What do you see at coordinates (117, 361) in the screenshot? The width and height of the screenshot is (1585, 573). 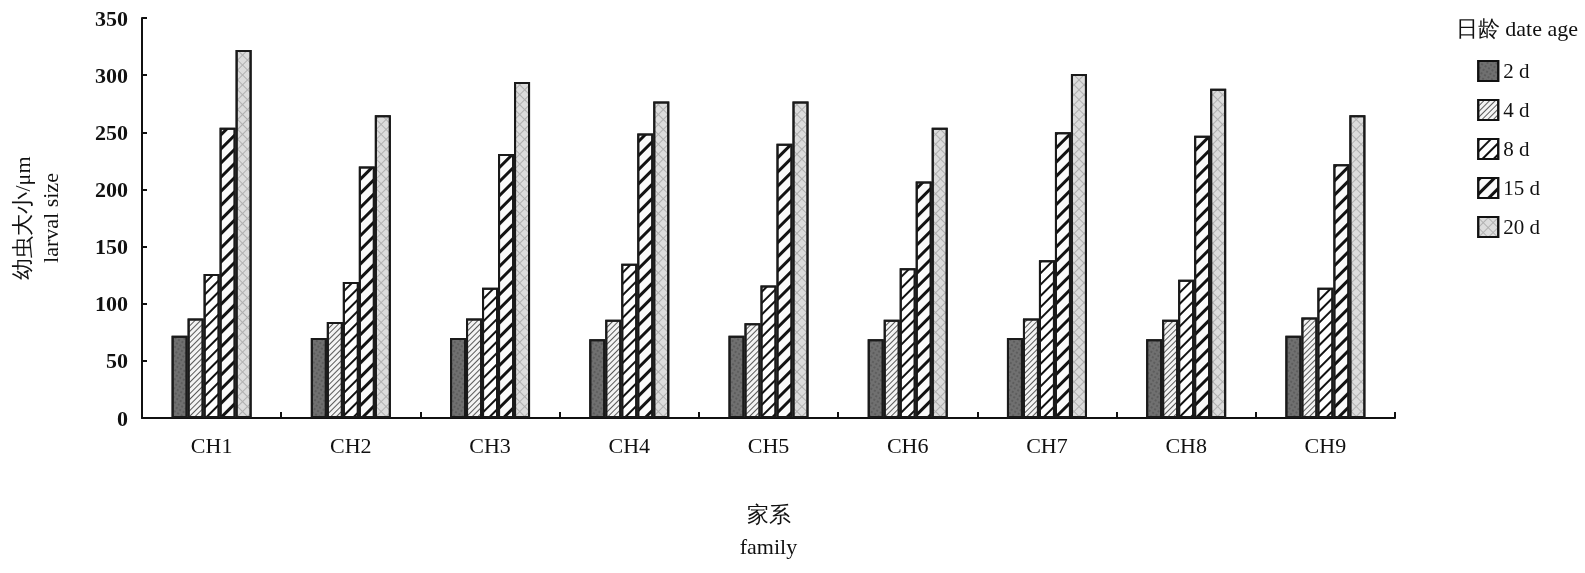 I see `y-tick-label: 50` at bounding box center [117, 361].